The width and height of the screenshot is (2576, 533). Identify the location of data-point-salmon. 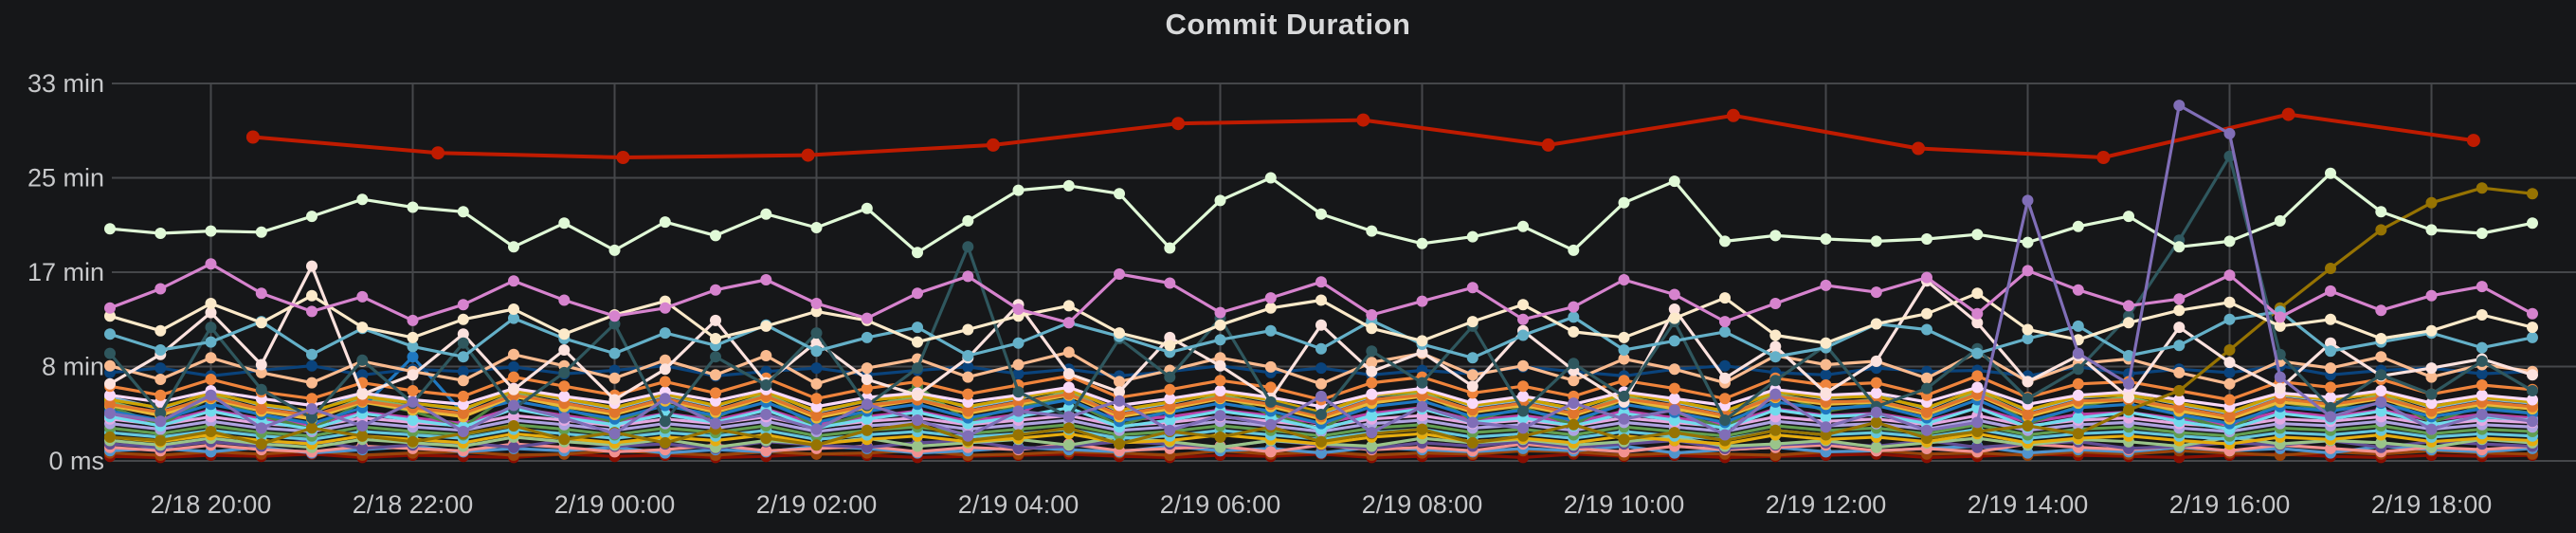
(766, 451).